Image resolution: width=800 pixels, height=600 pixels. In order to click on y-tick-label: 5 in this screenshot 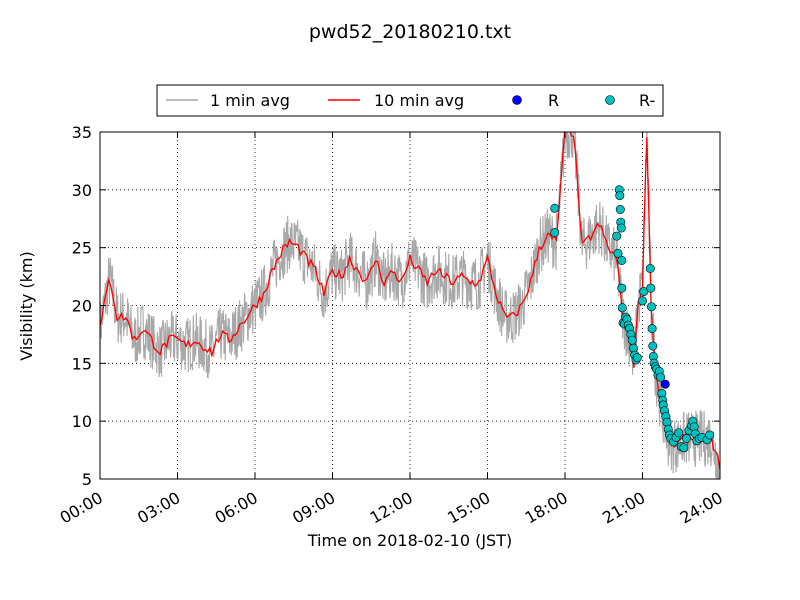, I will do `click(87, 479)`.